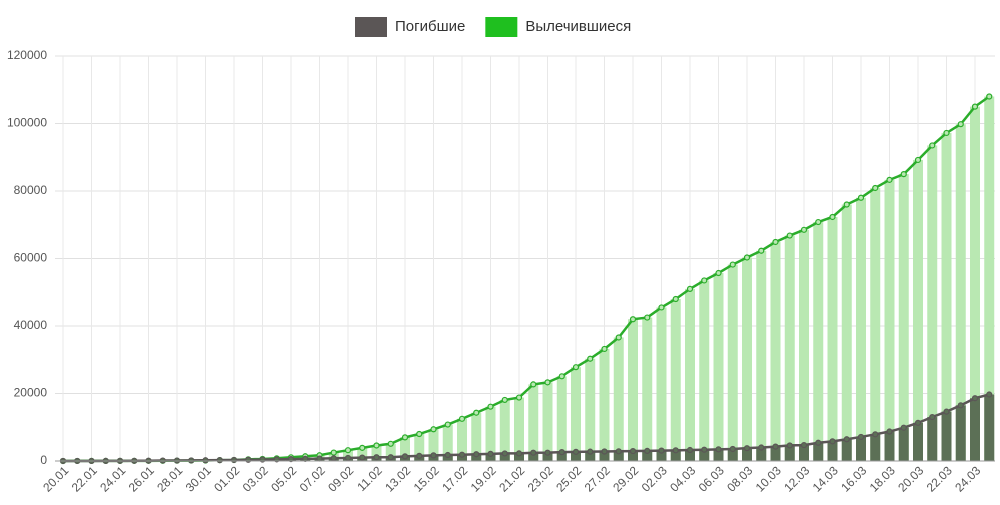 The height and width of the screenshot is (505, 1000). I want to click on x-tick-label: 24.03, so click(967, 478).